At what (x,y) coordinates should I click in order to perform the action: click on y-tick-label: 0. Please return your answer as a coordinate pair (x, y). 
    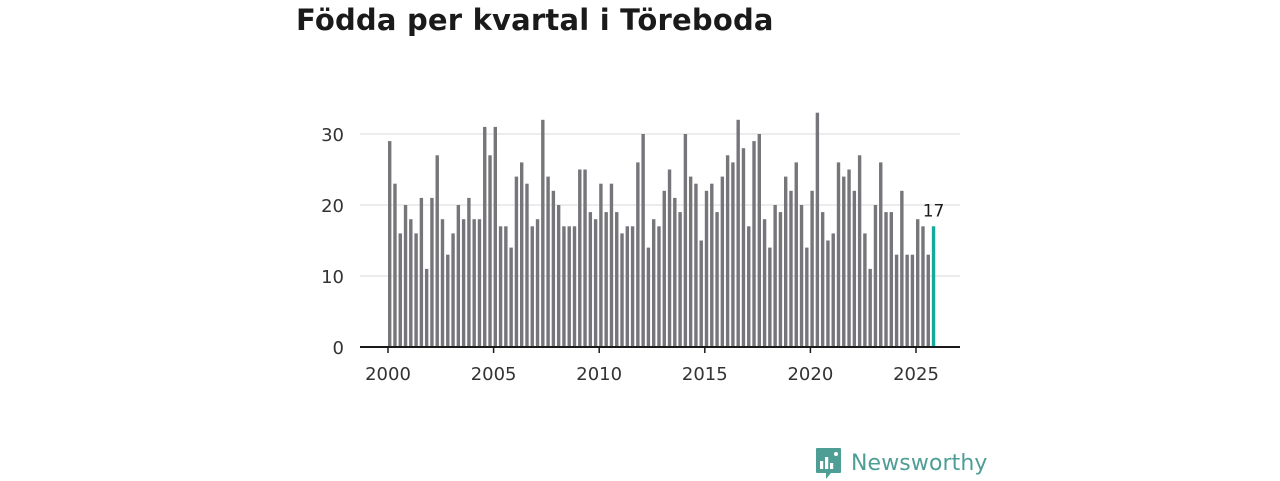
    Looking at the image, I should click on (338, 348).